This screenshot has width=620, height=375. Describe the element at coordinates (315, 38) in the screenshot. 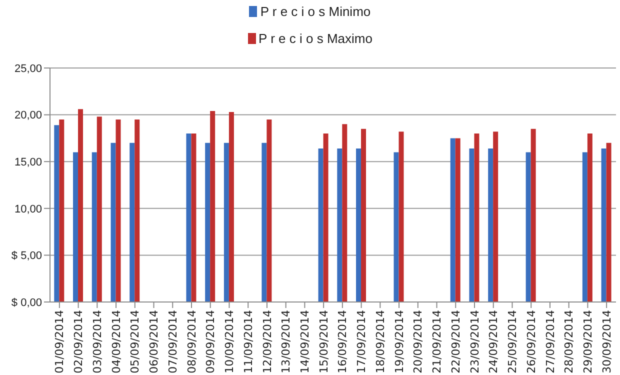

I see `legend-label: P r e c i o s Maximo` at that location.